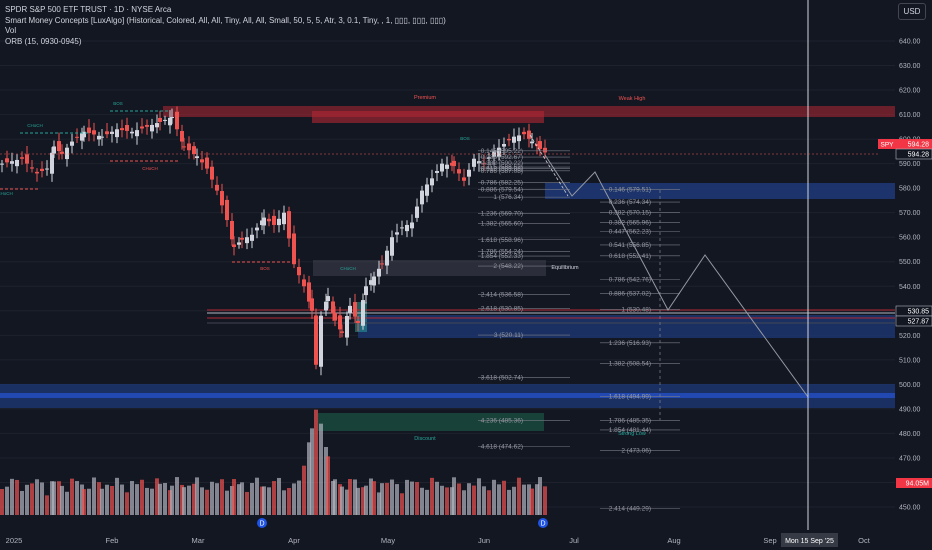  Describe the element at coordinates (769, 540) in the screenshot. I see `time-tick-label: Sep` at that location.